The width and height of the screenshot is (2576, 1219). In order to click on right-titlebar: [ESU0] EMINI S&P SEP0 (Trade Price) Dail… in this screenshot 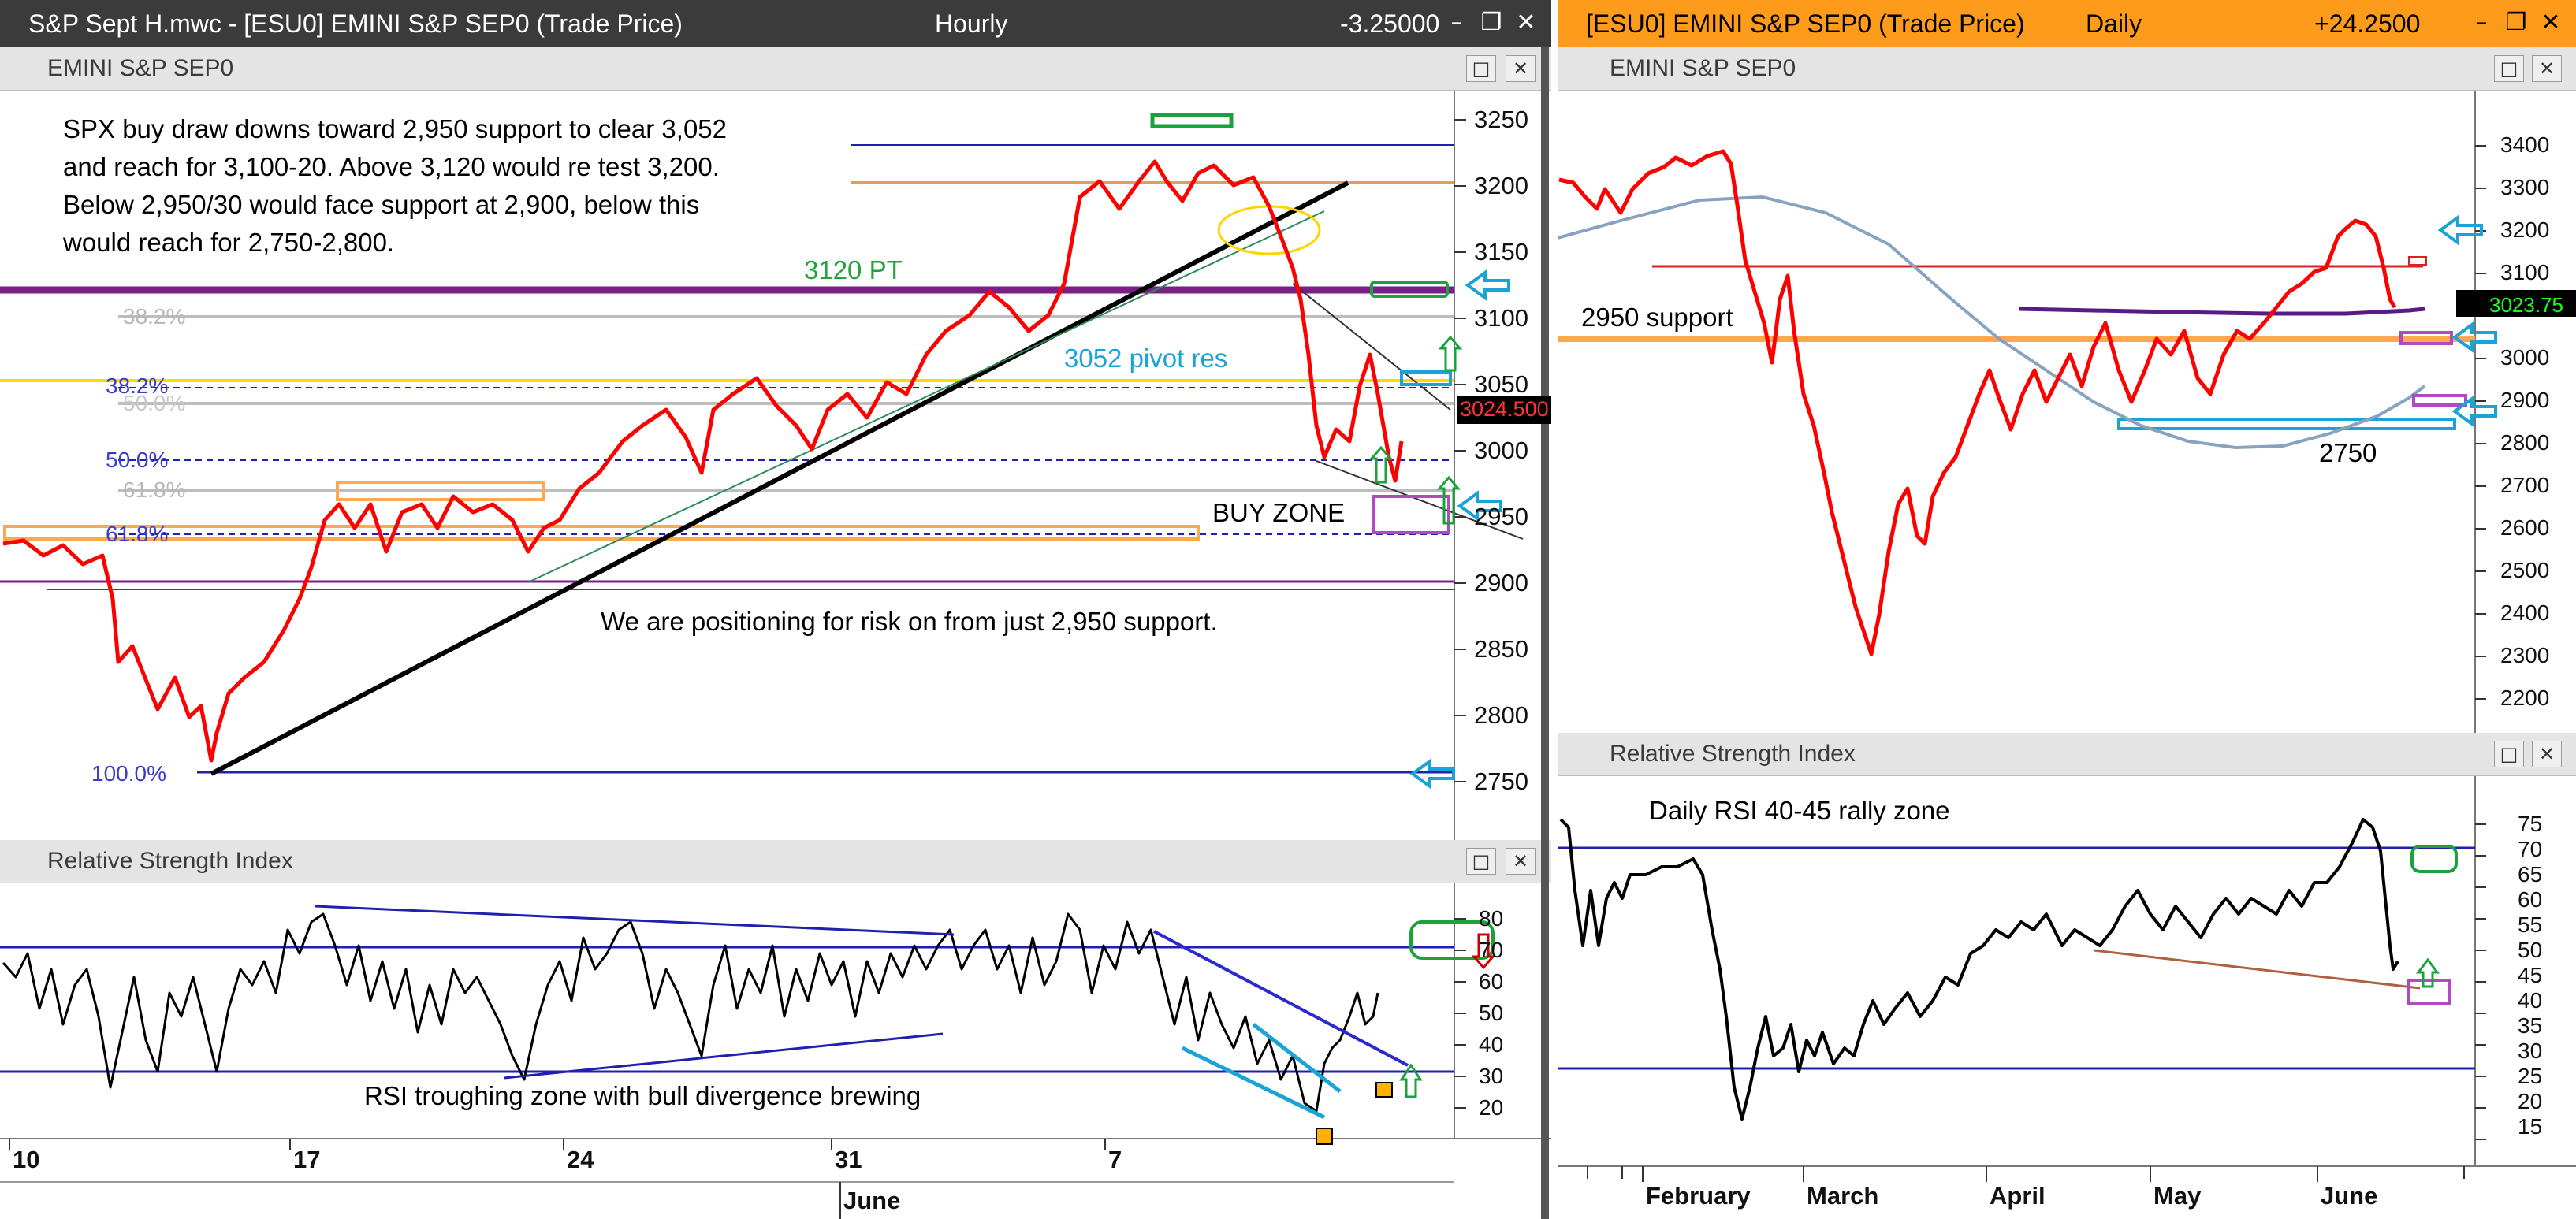, I will do `click(2067, 25)`.